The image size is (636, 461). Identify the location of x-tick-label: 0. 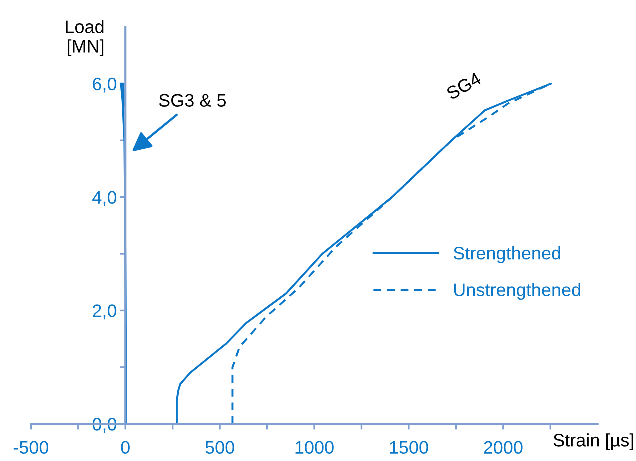
(125, 447).